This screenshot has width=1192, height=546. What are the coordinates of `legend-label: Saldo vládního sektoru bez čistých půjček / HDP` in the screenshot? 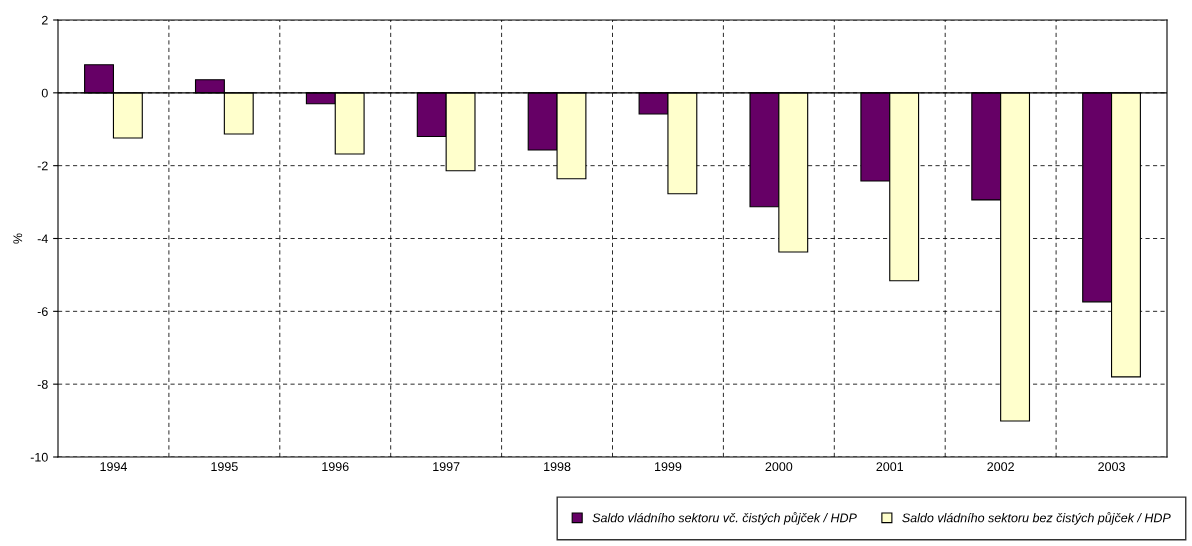 It's located at (1036, 518).